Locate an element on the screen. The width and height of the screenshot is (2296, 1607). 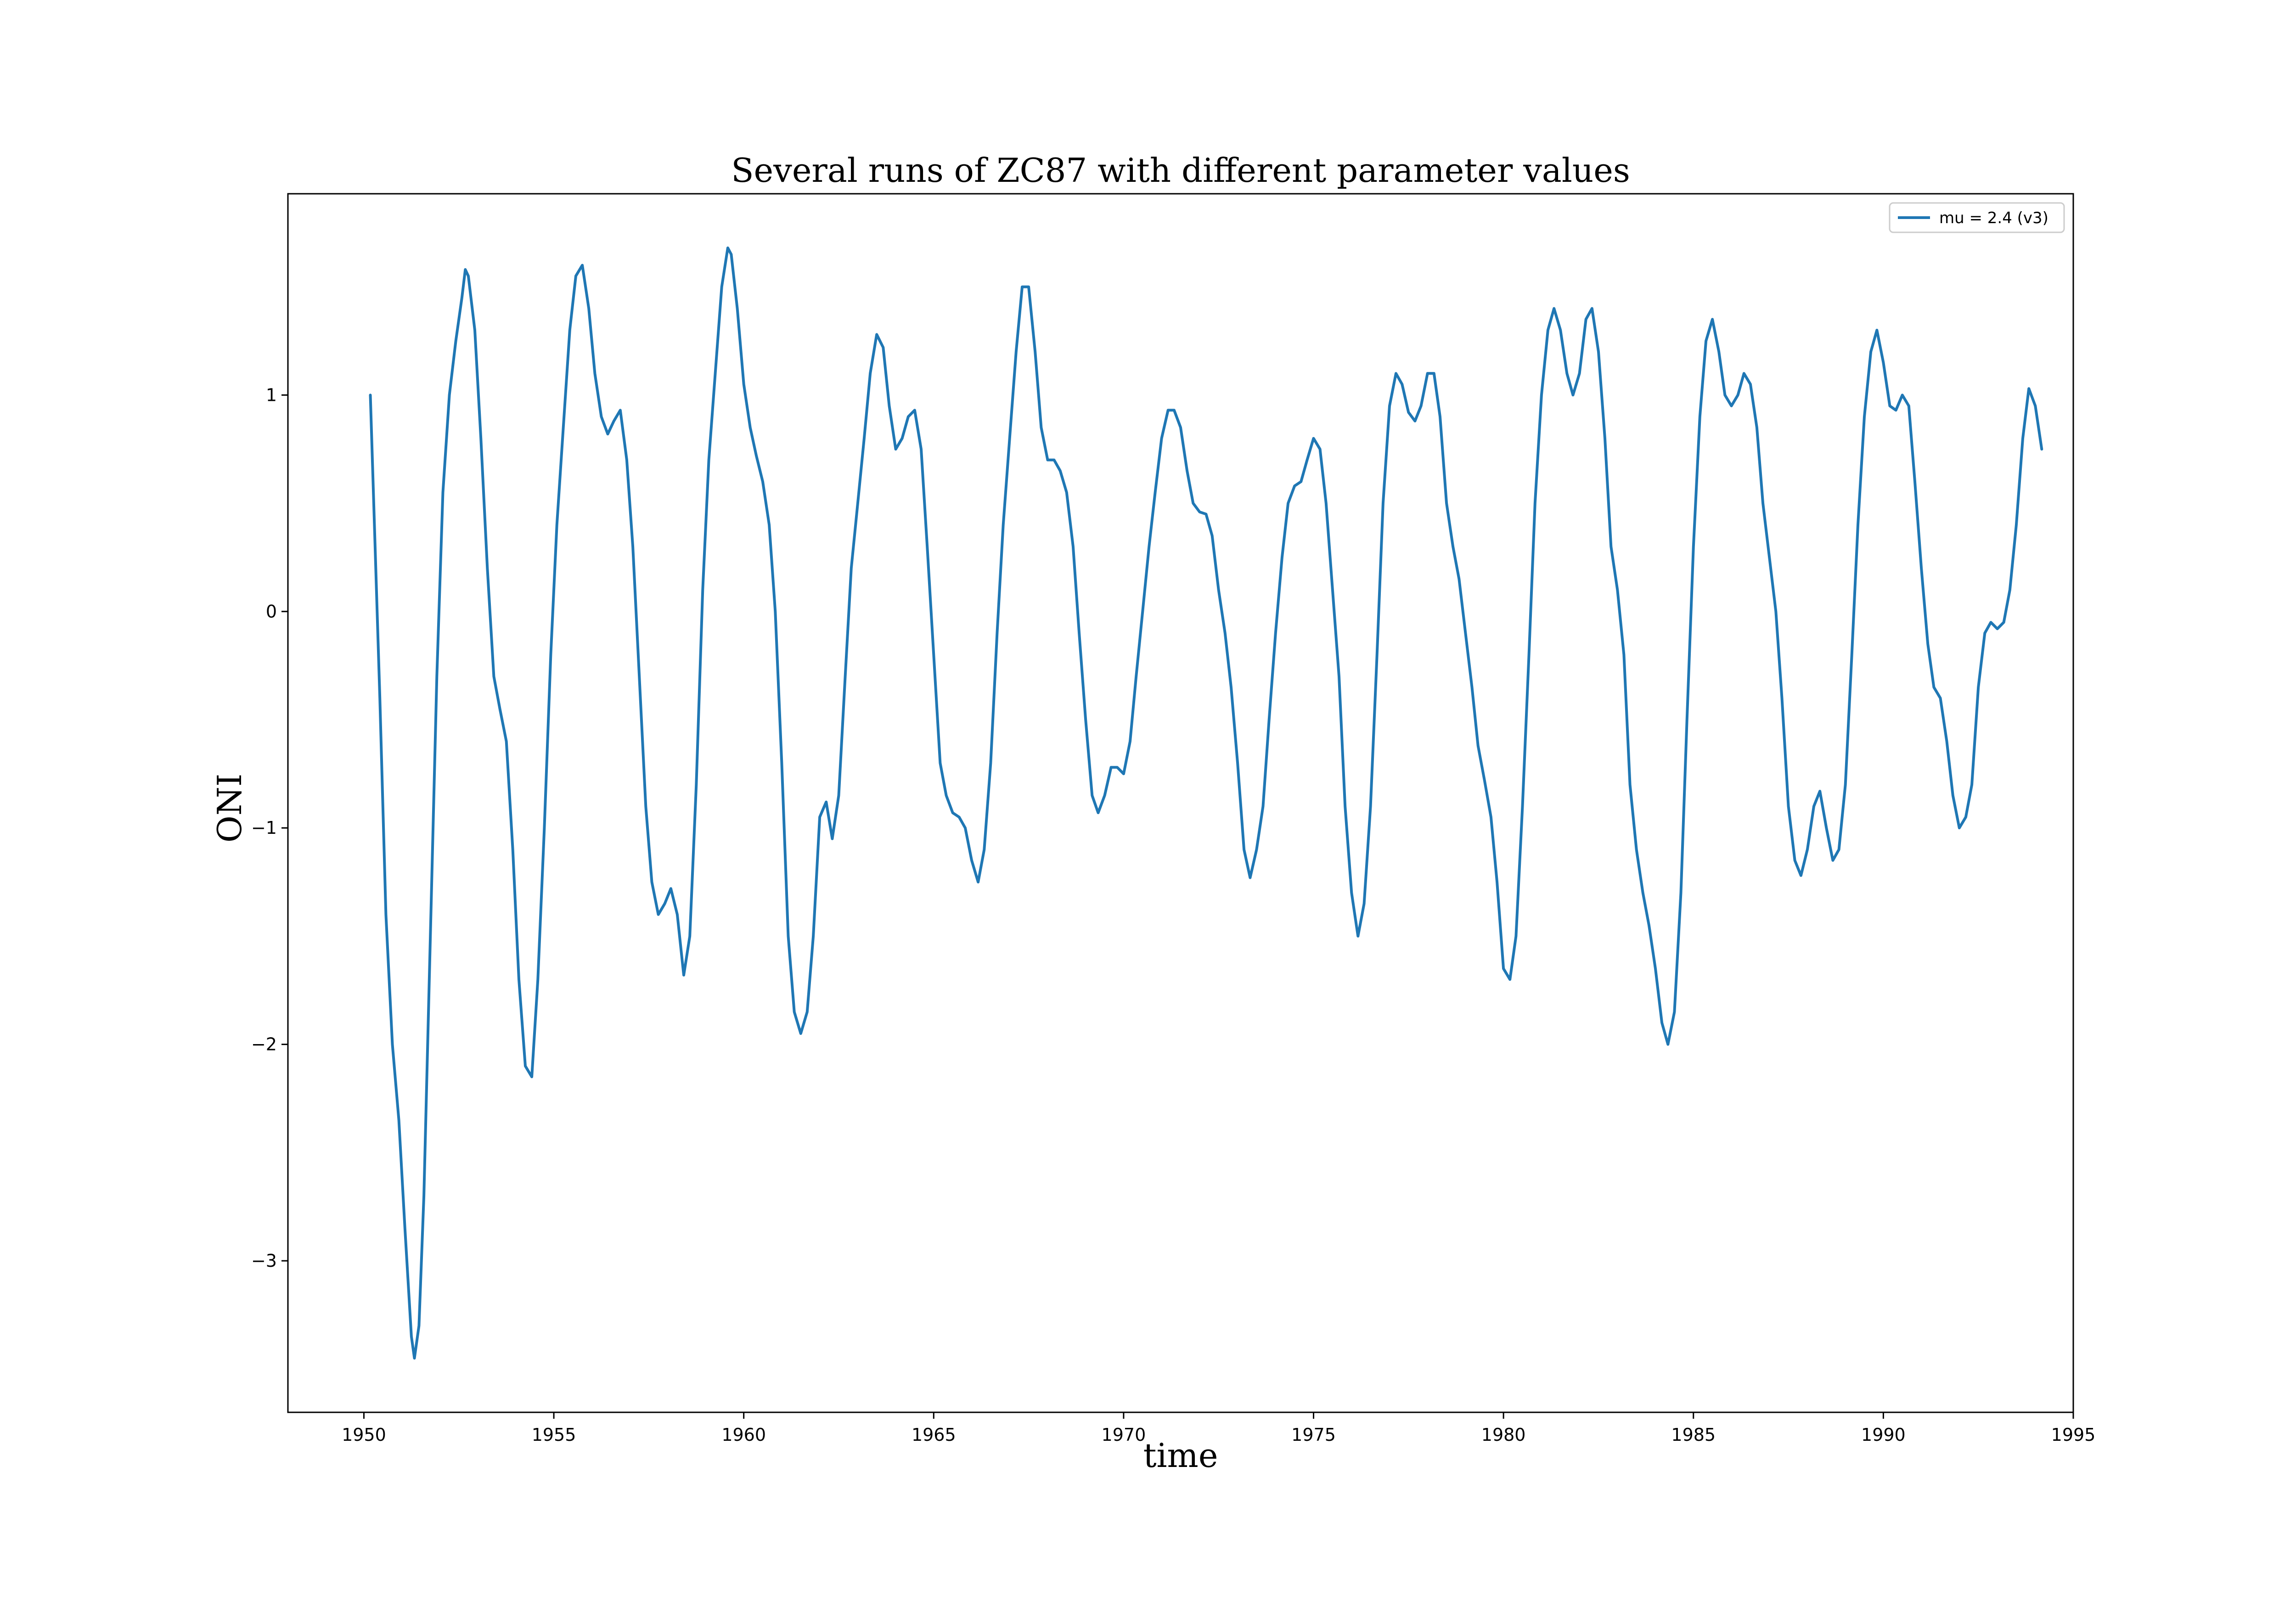
x-tick-label: 1965 is located at coordinates (934, 1435).